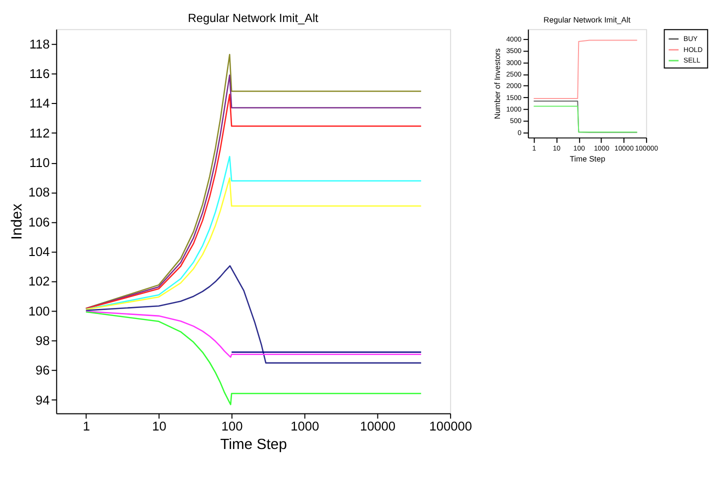  Describe the element at coordinates (39, 251) in the screenshot. I see `y-tick-label: 104` at that location.